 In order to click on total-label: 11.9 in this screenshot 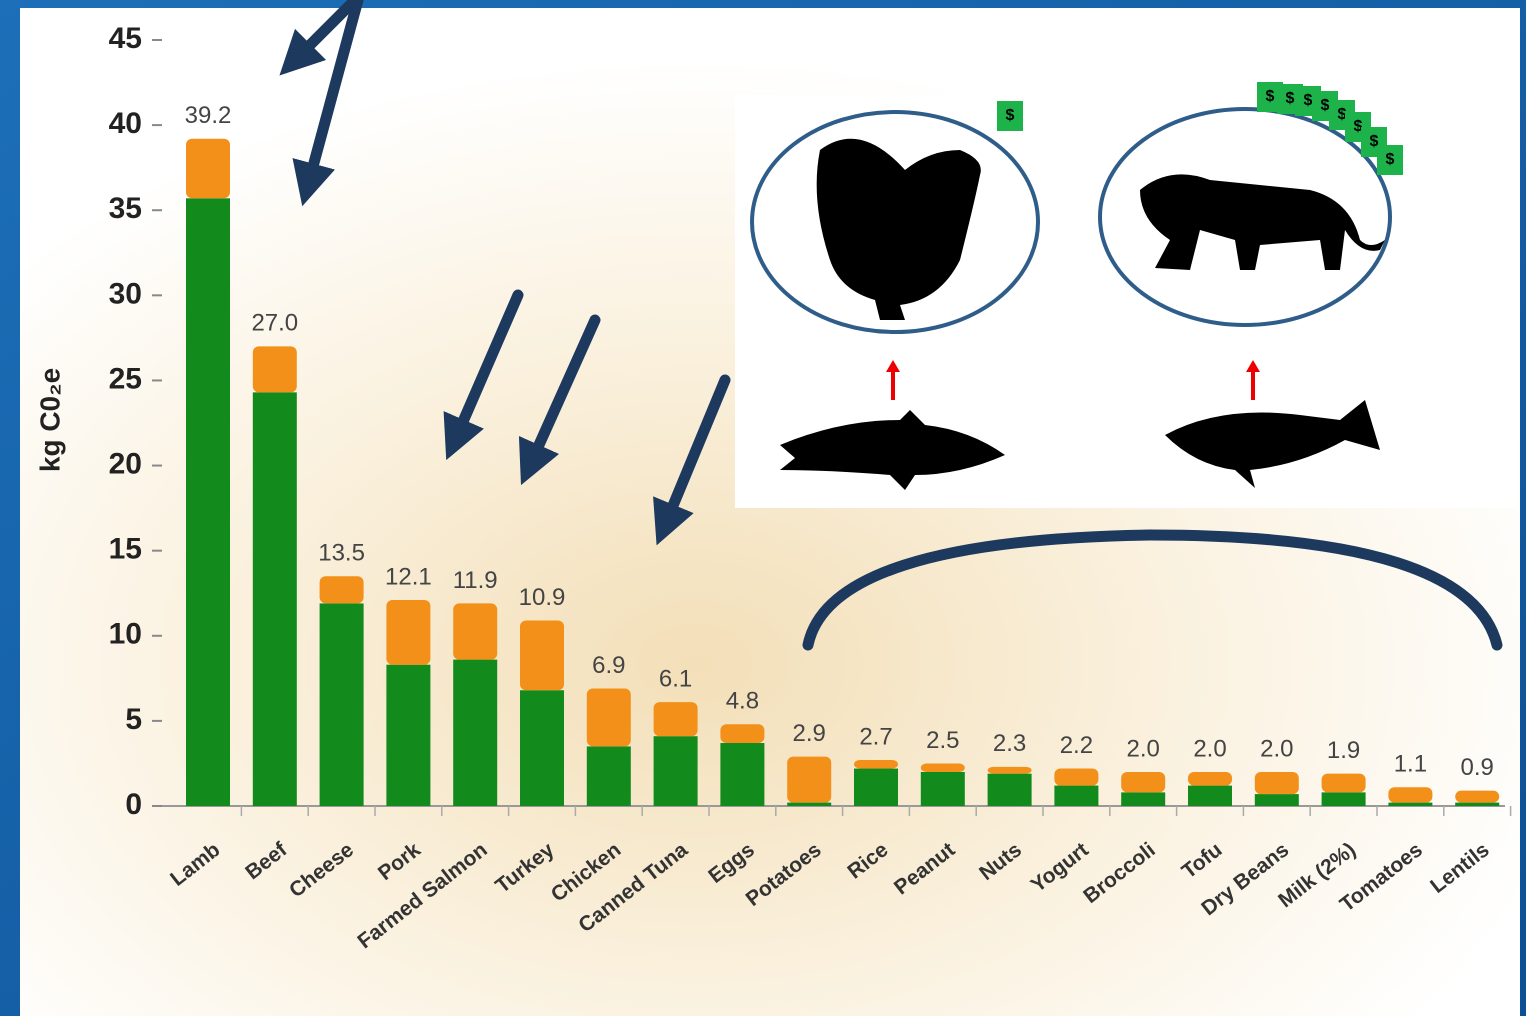, I will do `click(475, 580)`.